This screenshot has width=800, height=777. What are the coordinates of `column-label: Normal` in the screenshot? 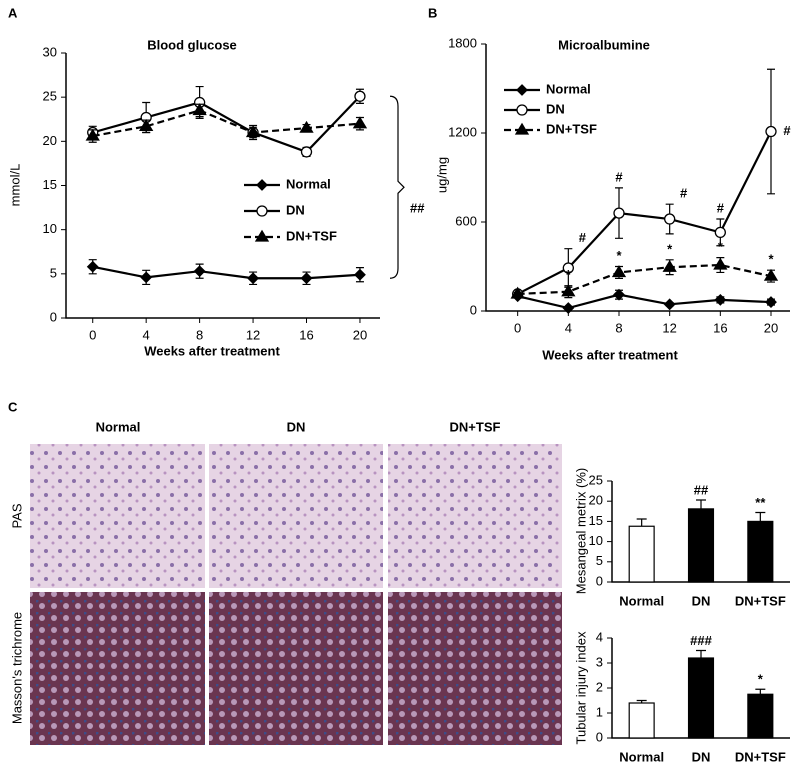 It's located at (118, 426).